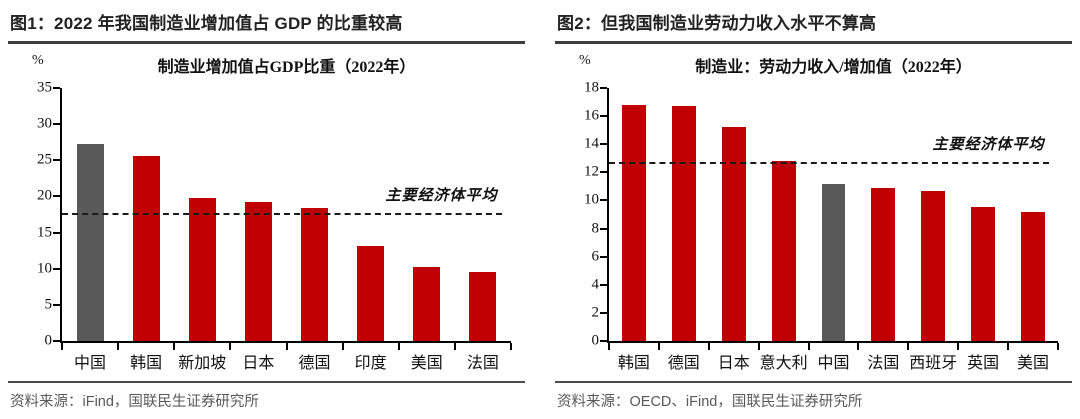 This screenshot has width=1080, height=419. What do you see at coordinates (813, 397) in the screenshot?
I see `figure-2-source: 资料来源：OECD、iFind，国联民生证券研究所` at bounding box center [813, 397].